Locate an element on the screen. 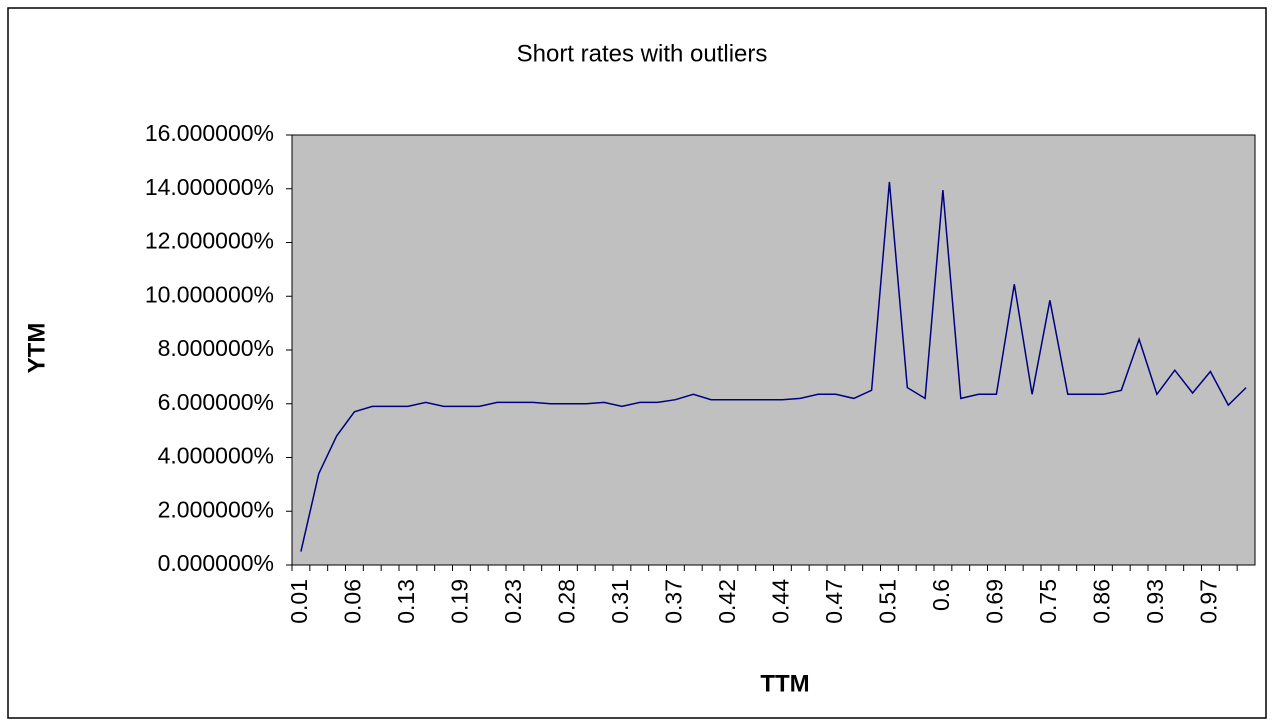 The height and width of the screenshot is (726, 1275). x-tick-label: 0.93 is located at coordinates (1155, 601).